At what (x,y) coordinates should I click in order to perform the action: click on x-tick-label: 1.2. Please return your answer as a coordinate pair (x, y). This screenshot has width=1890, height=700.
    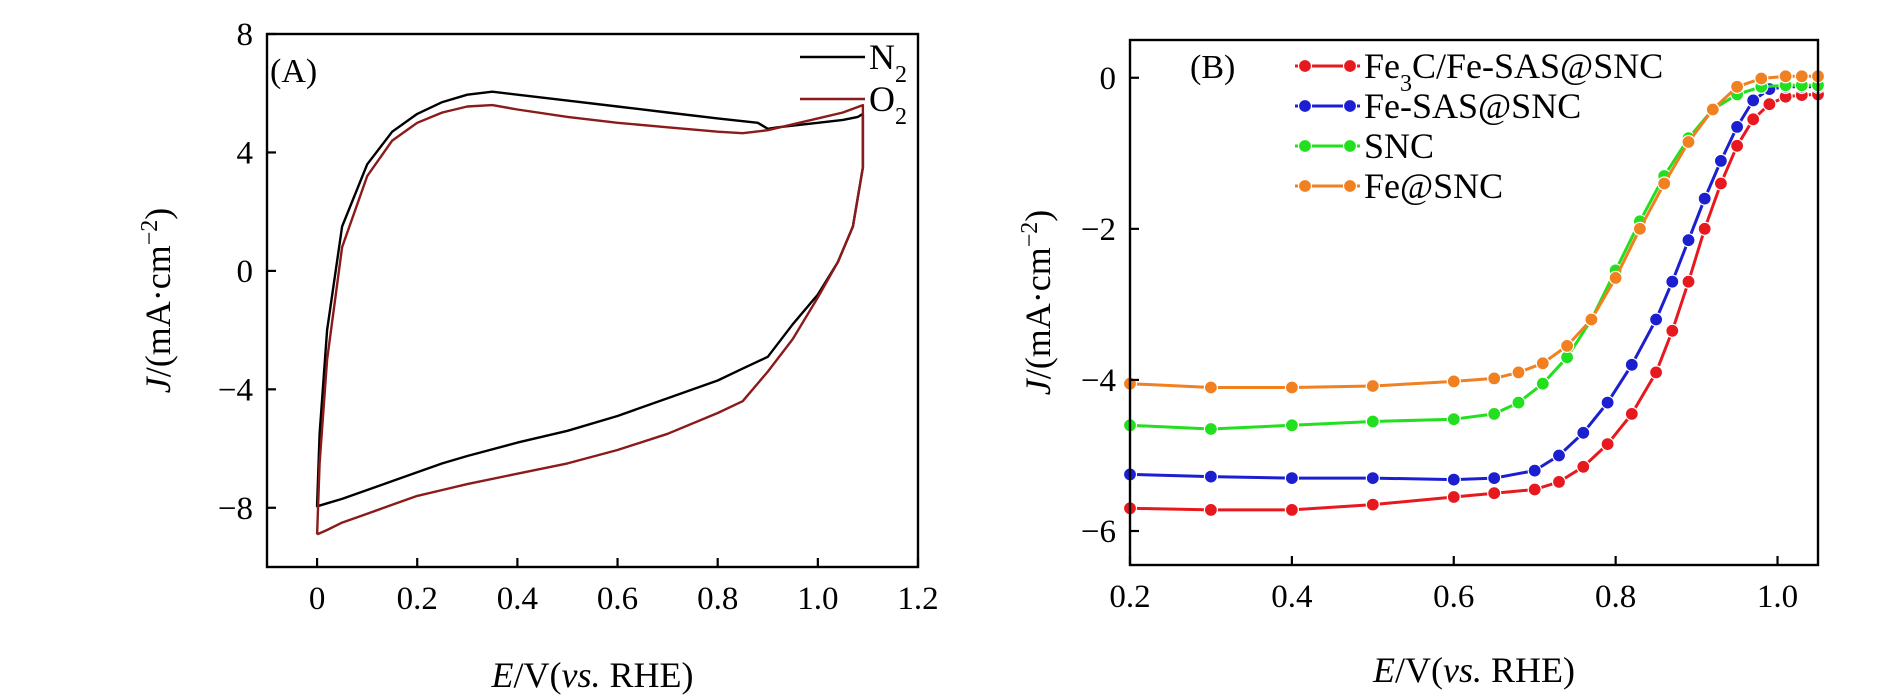
    Looking at the image, I should click on (917, 599).